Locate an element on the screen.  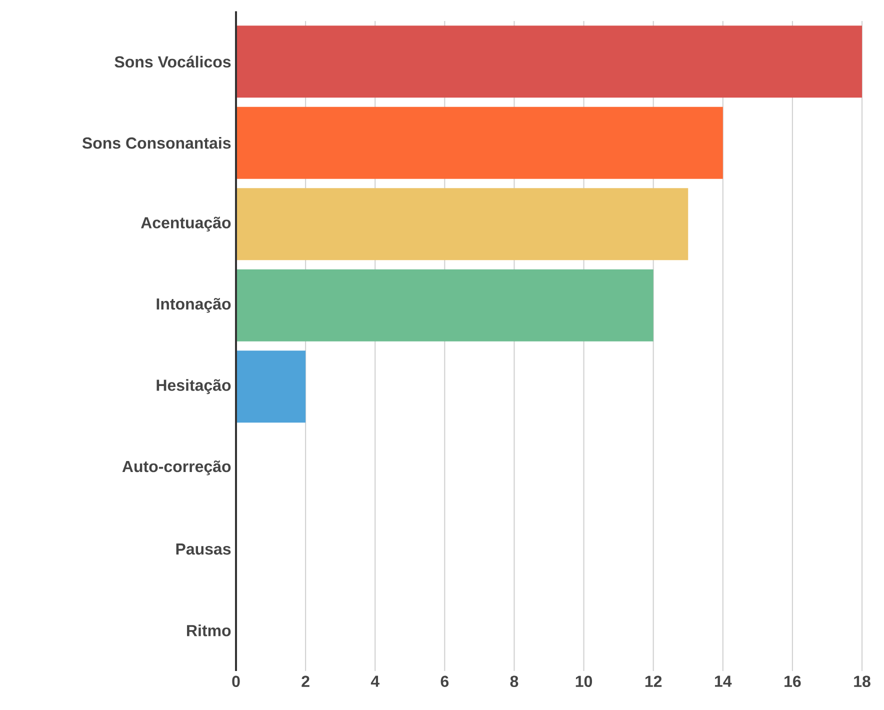
x-tick-label: 4 is located at coordinates (375, 681).